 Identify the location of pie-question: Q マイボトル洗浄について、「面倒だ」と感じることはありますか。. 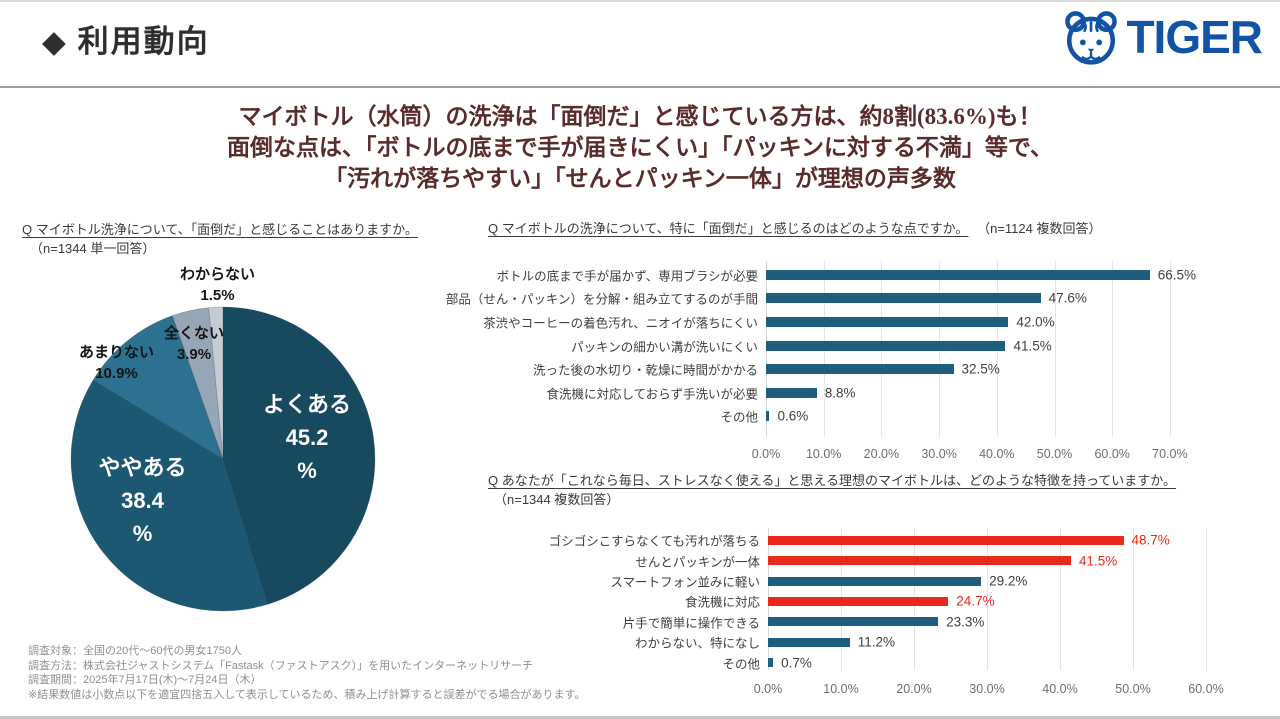
(220, 228).